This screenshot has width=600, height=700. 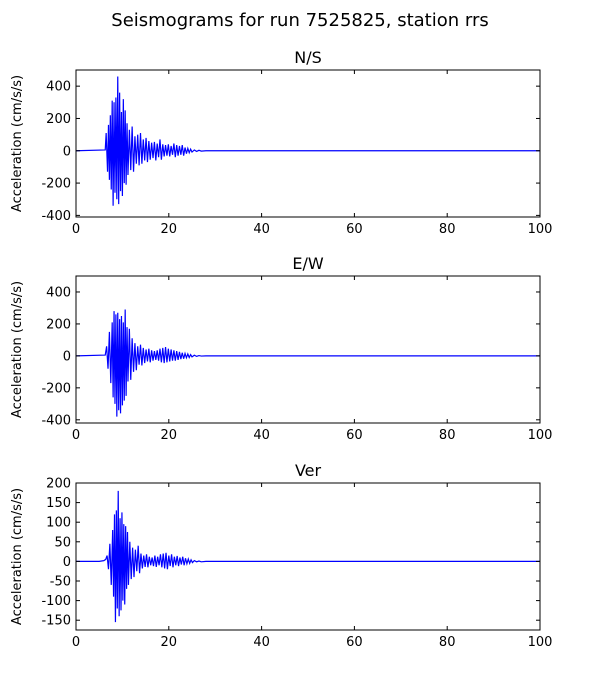 I want to click on y-tick-label-n-s: 200, so click(x=58, y=119).